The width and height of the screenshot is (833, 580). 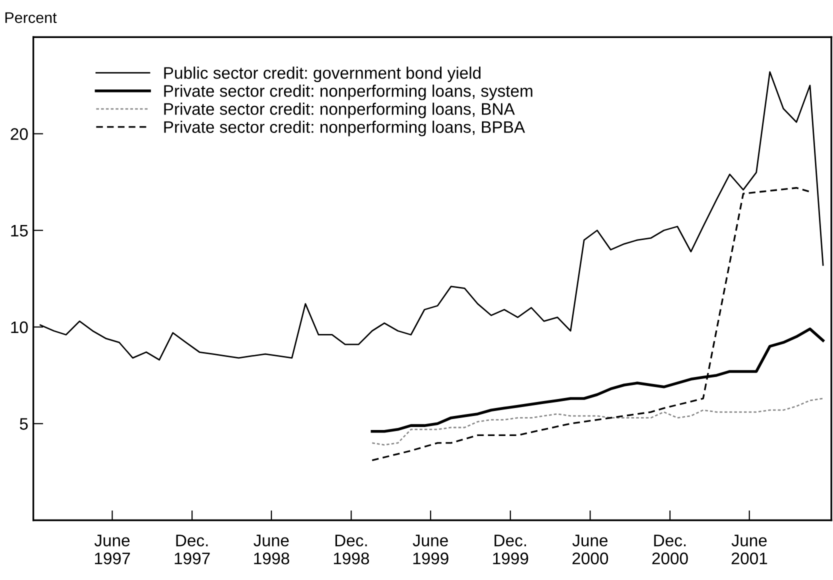 I want to click on legend-label: Private sector credit: nonperforming loans, BPBA, so click(x=345, y=128).